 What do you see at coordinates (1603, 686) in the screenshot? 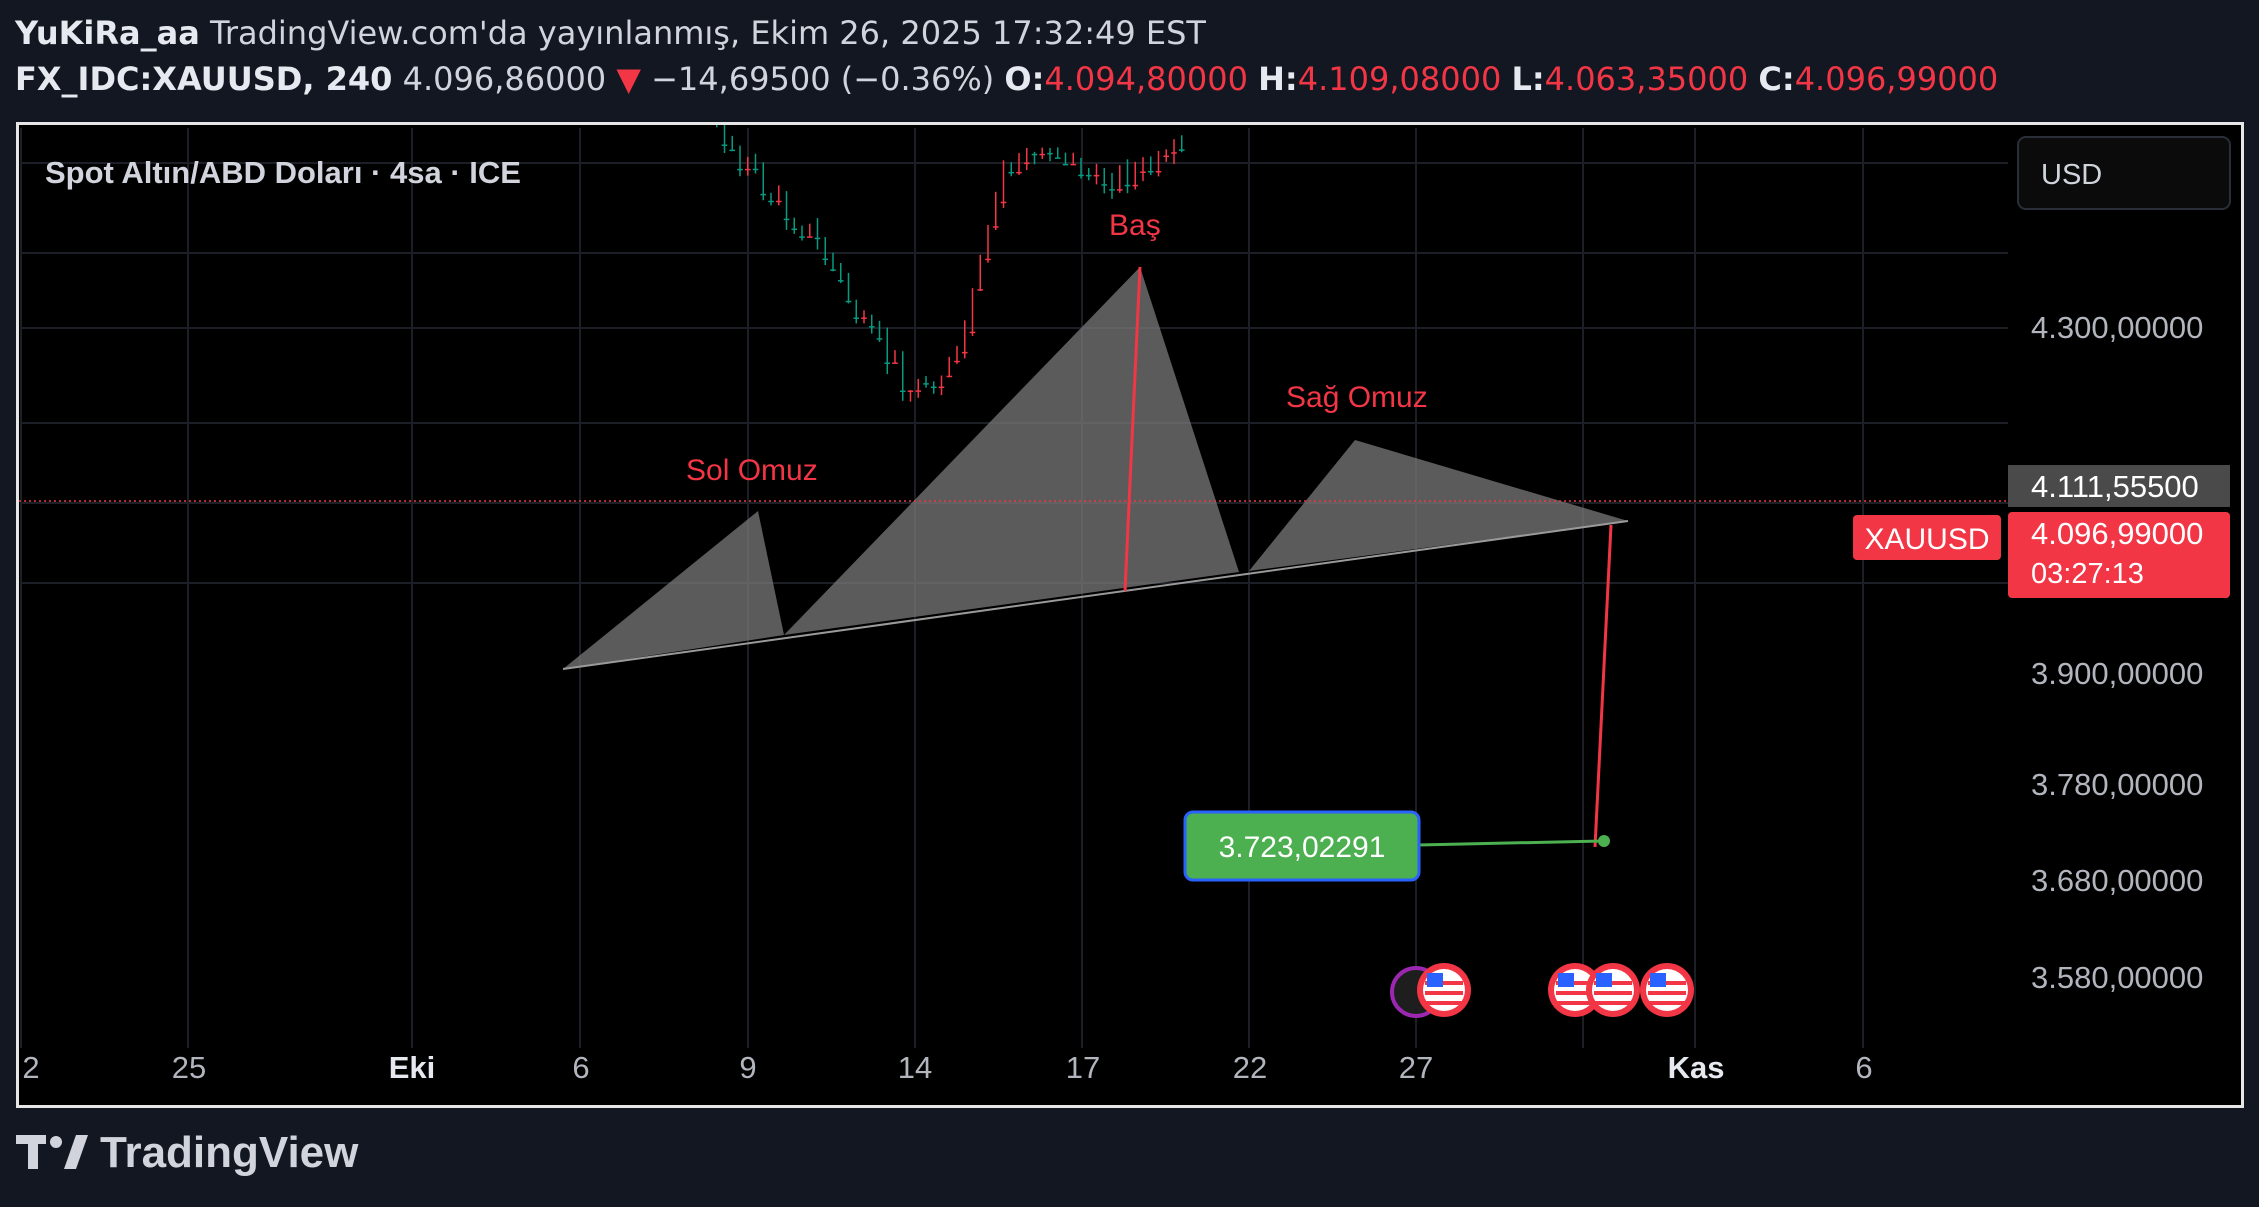
I see `projection-line` at bounding box center [1603, 686].